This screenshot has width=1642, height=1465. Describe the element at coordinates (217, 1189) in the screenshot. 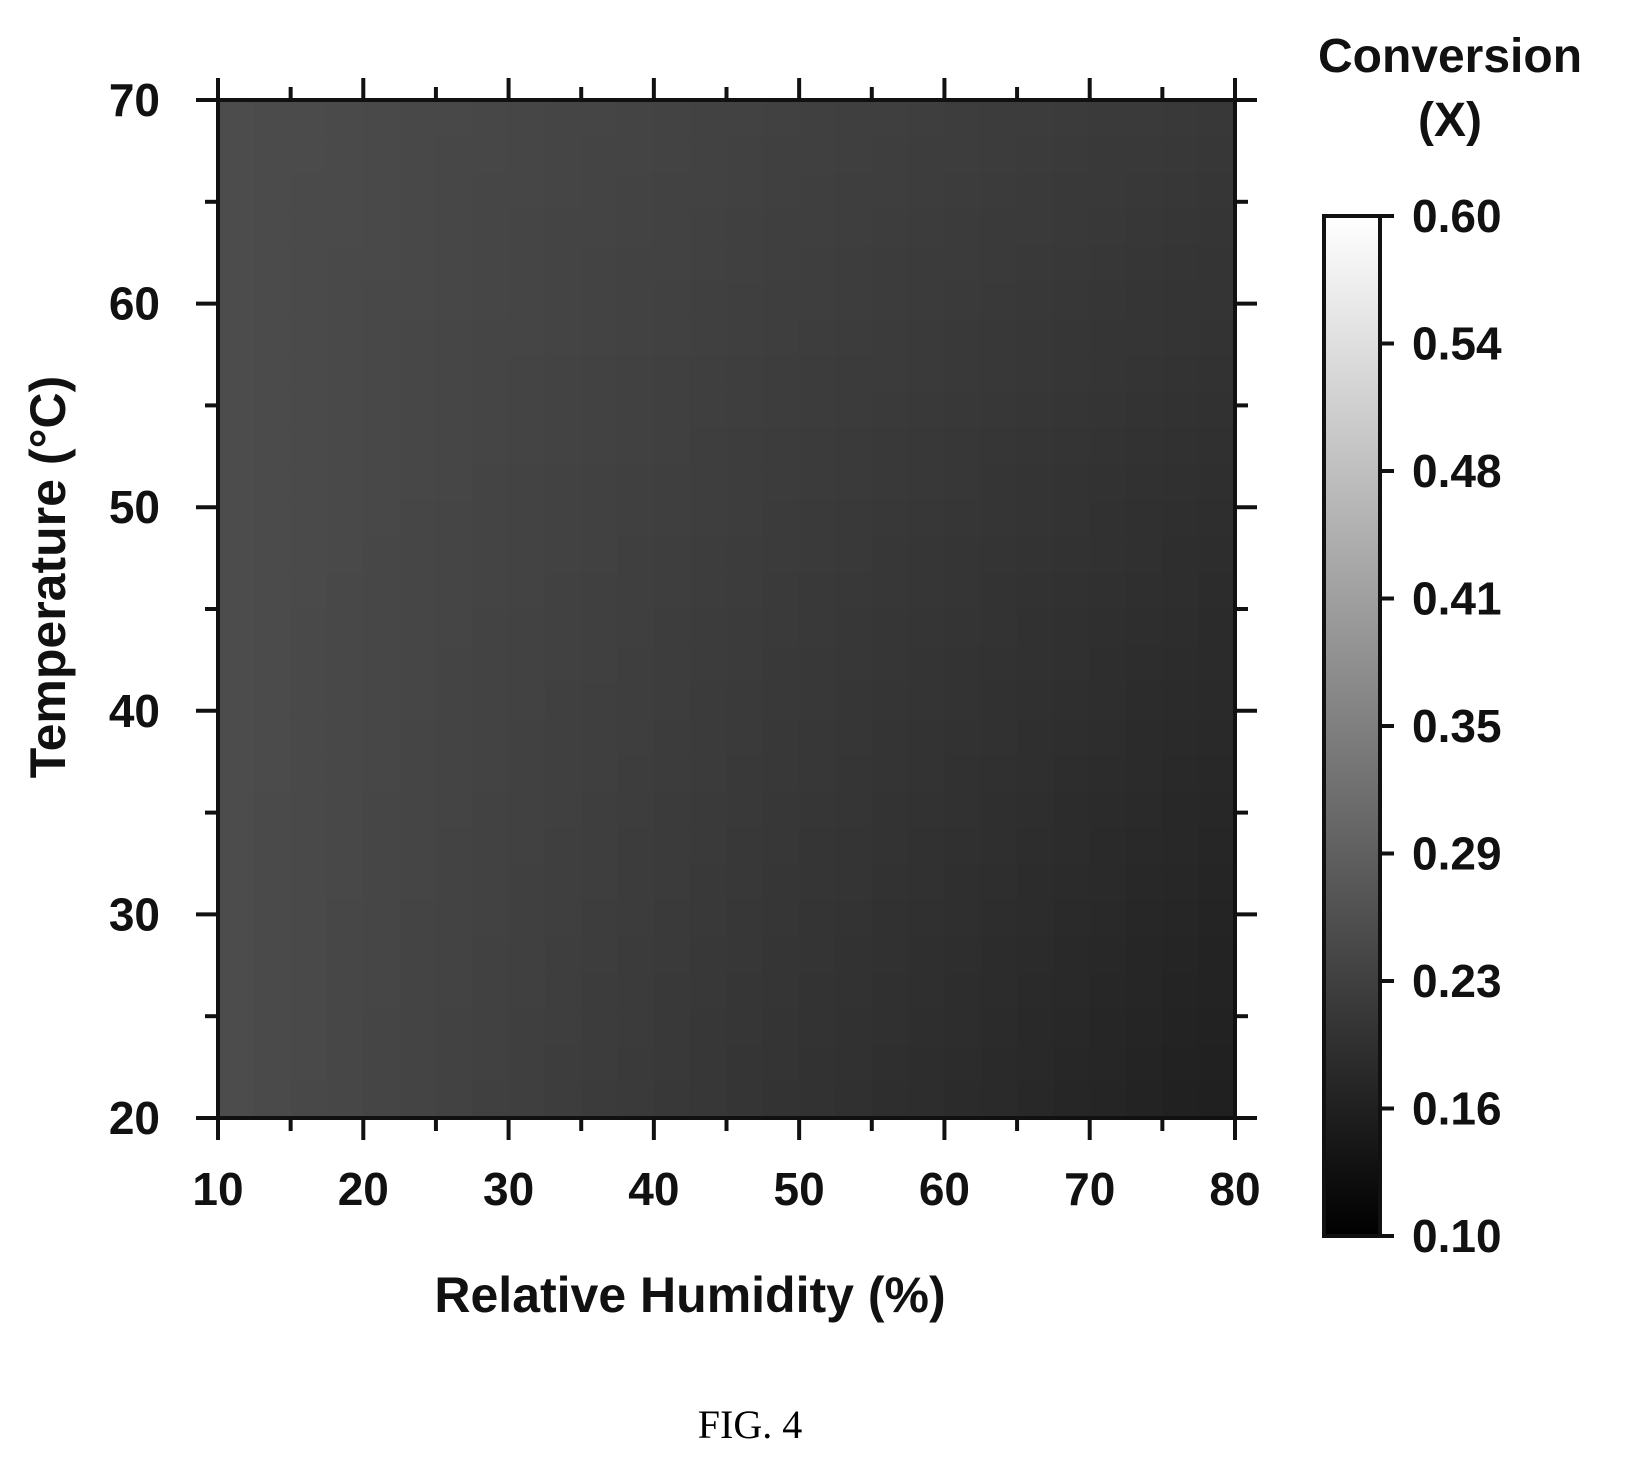

I see `x-tick-label: 10` at that location.